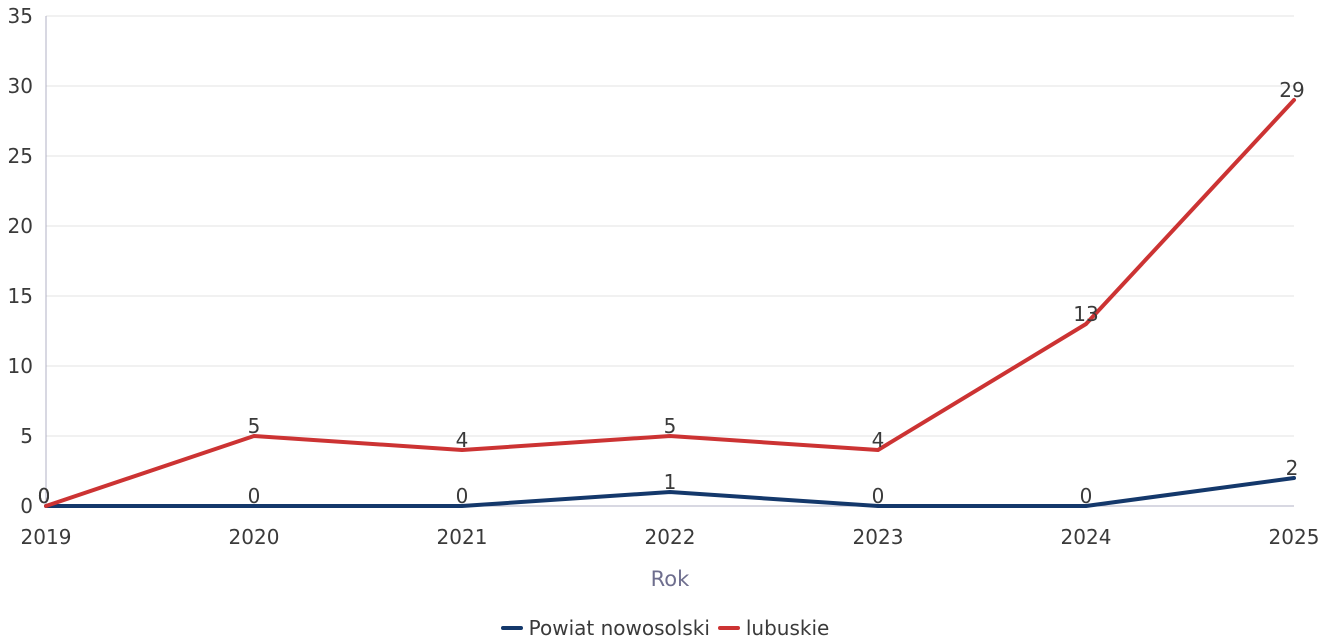 The image size is (1330, 644). Describe the element at coordinates (670, 482) in the screenshot. I see `data-label: 1` at that location.